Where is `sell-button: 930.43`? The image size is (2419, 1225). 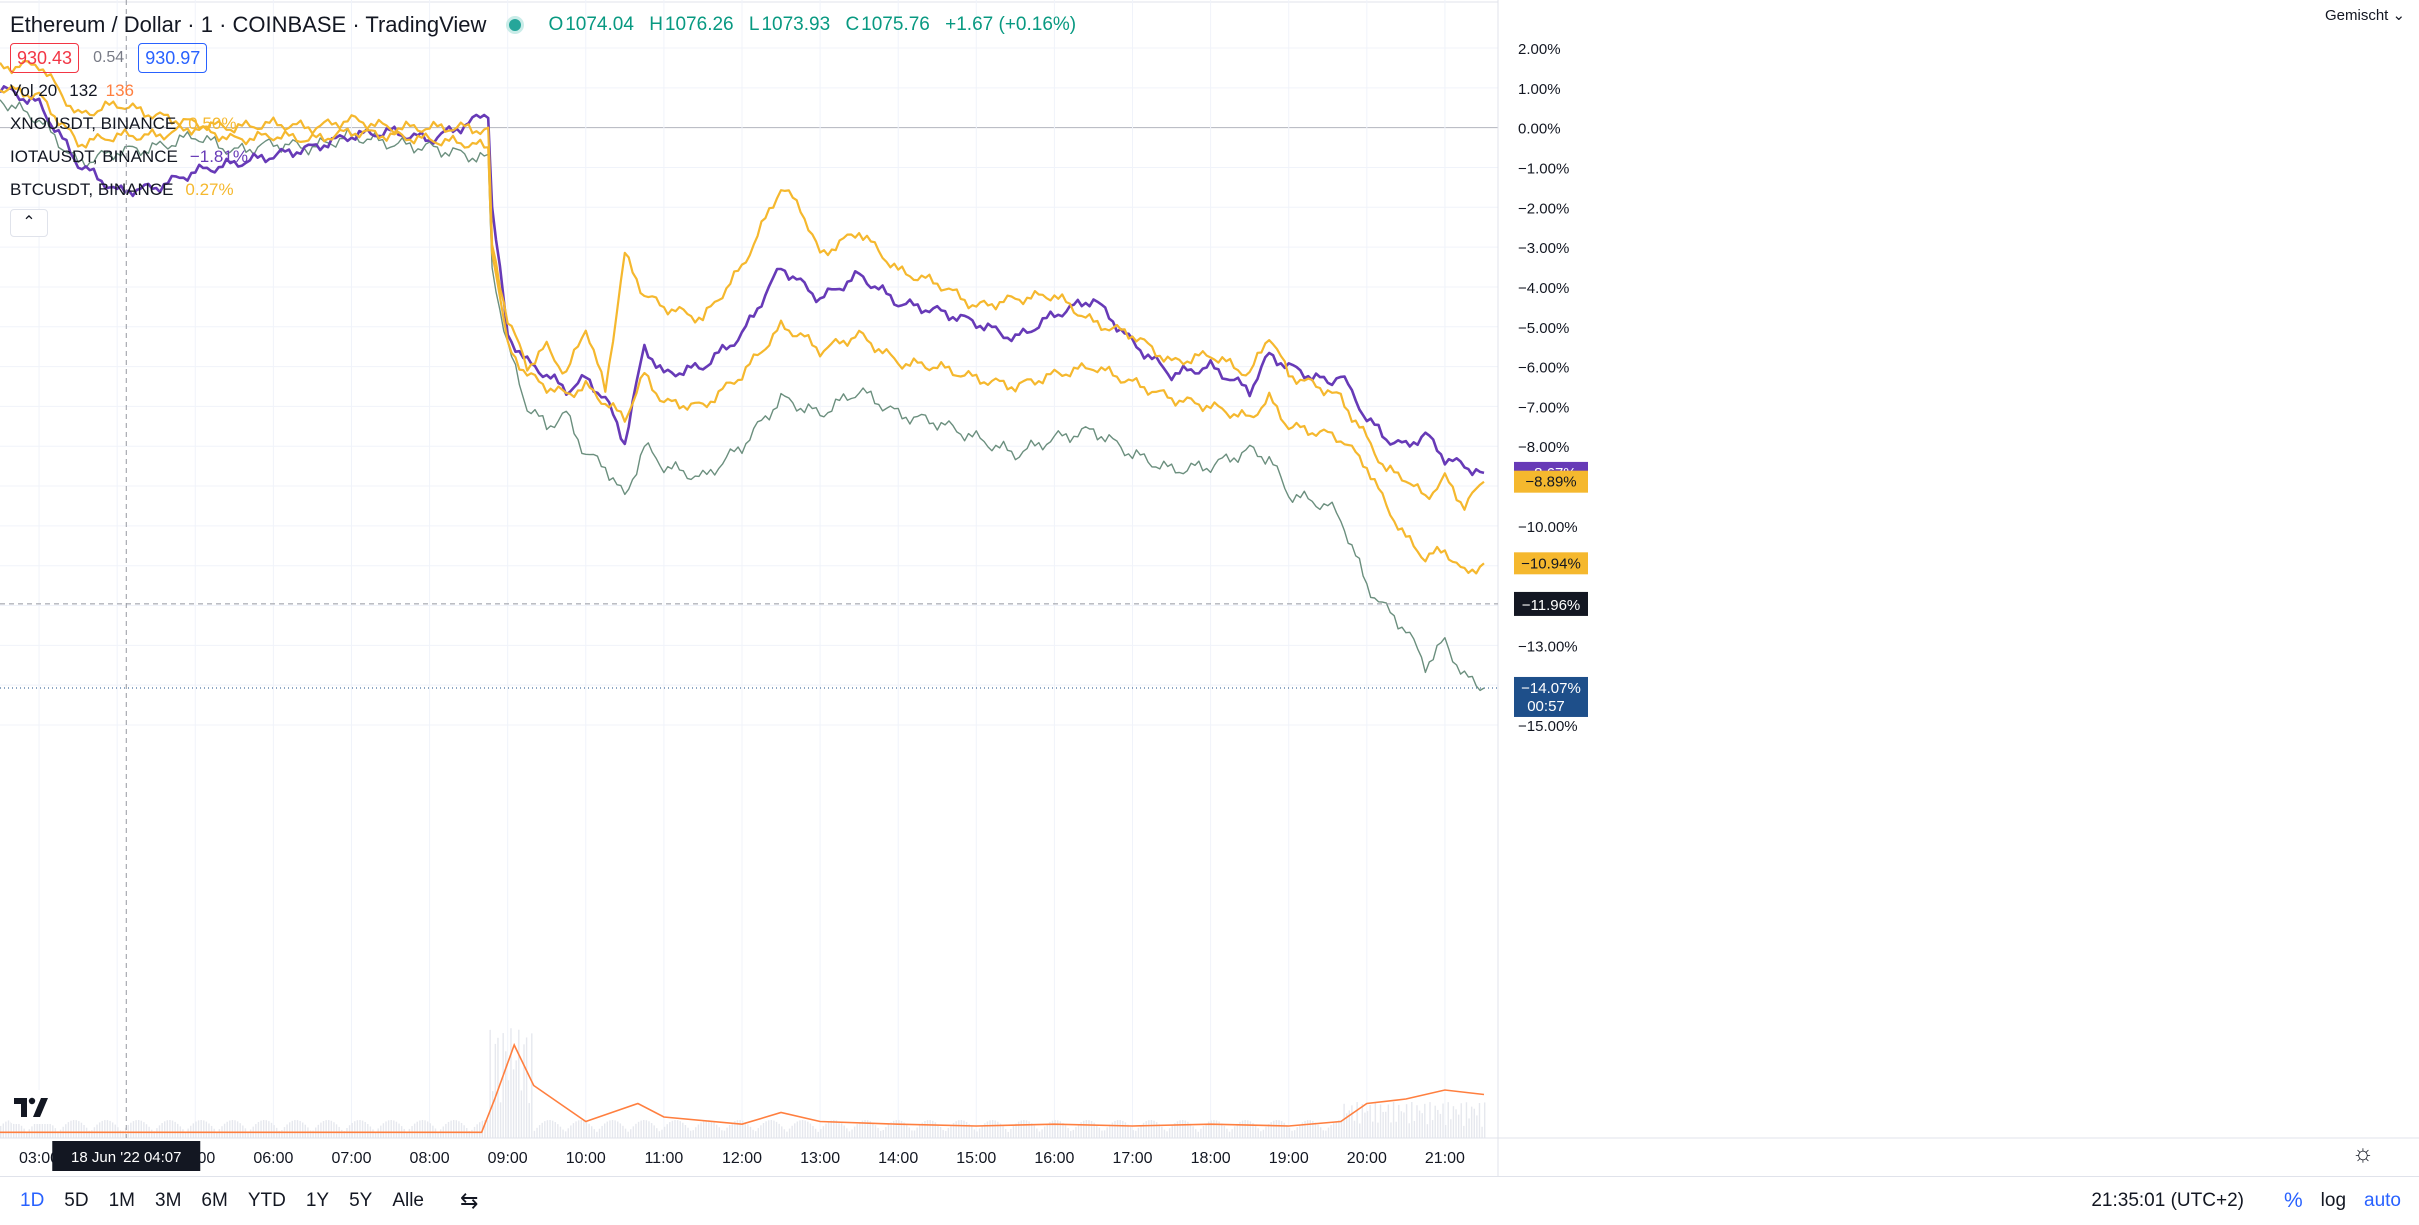 sell-button: 930.43 is located at coordinates (45, 57).